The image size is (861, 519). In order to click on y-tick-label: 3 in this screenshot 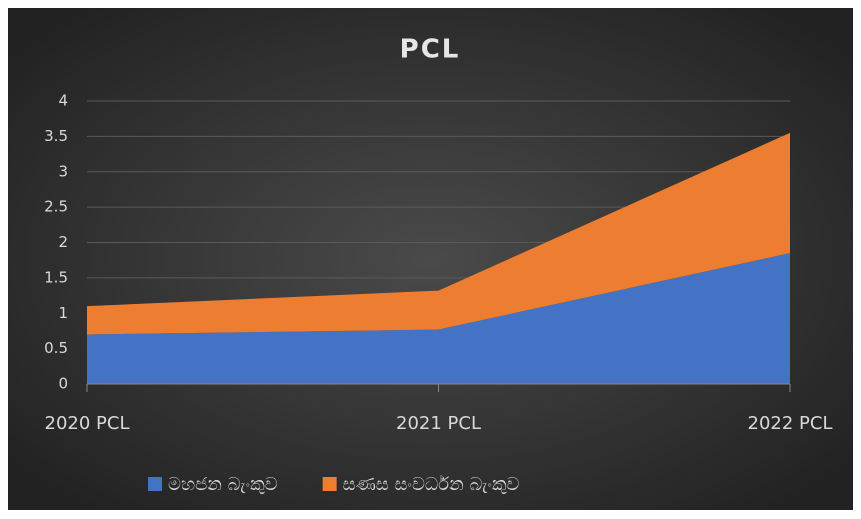, I will do `click(63, 171)`.